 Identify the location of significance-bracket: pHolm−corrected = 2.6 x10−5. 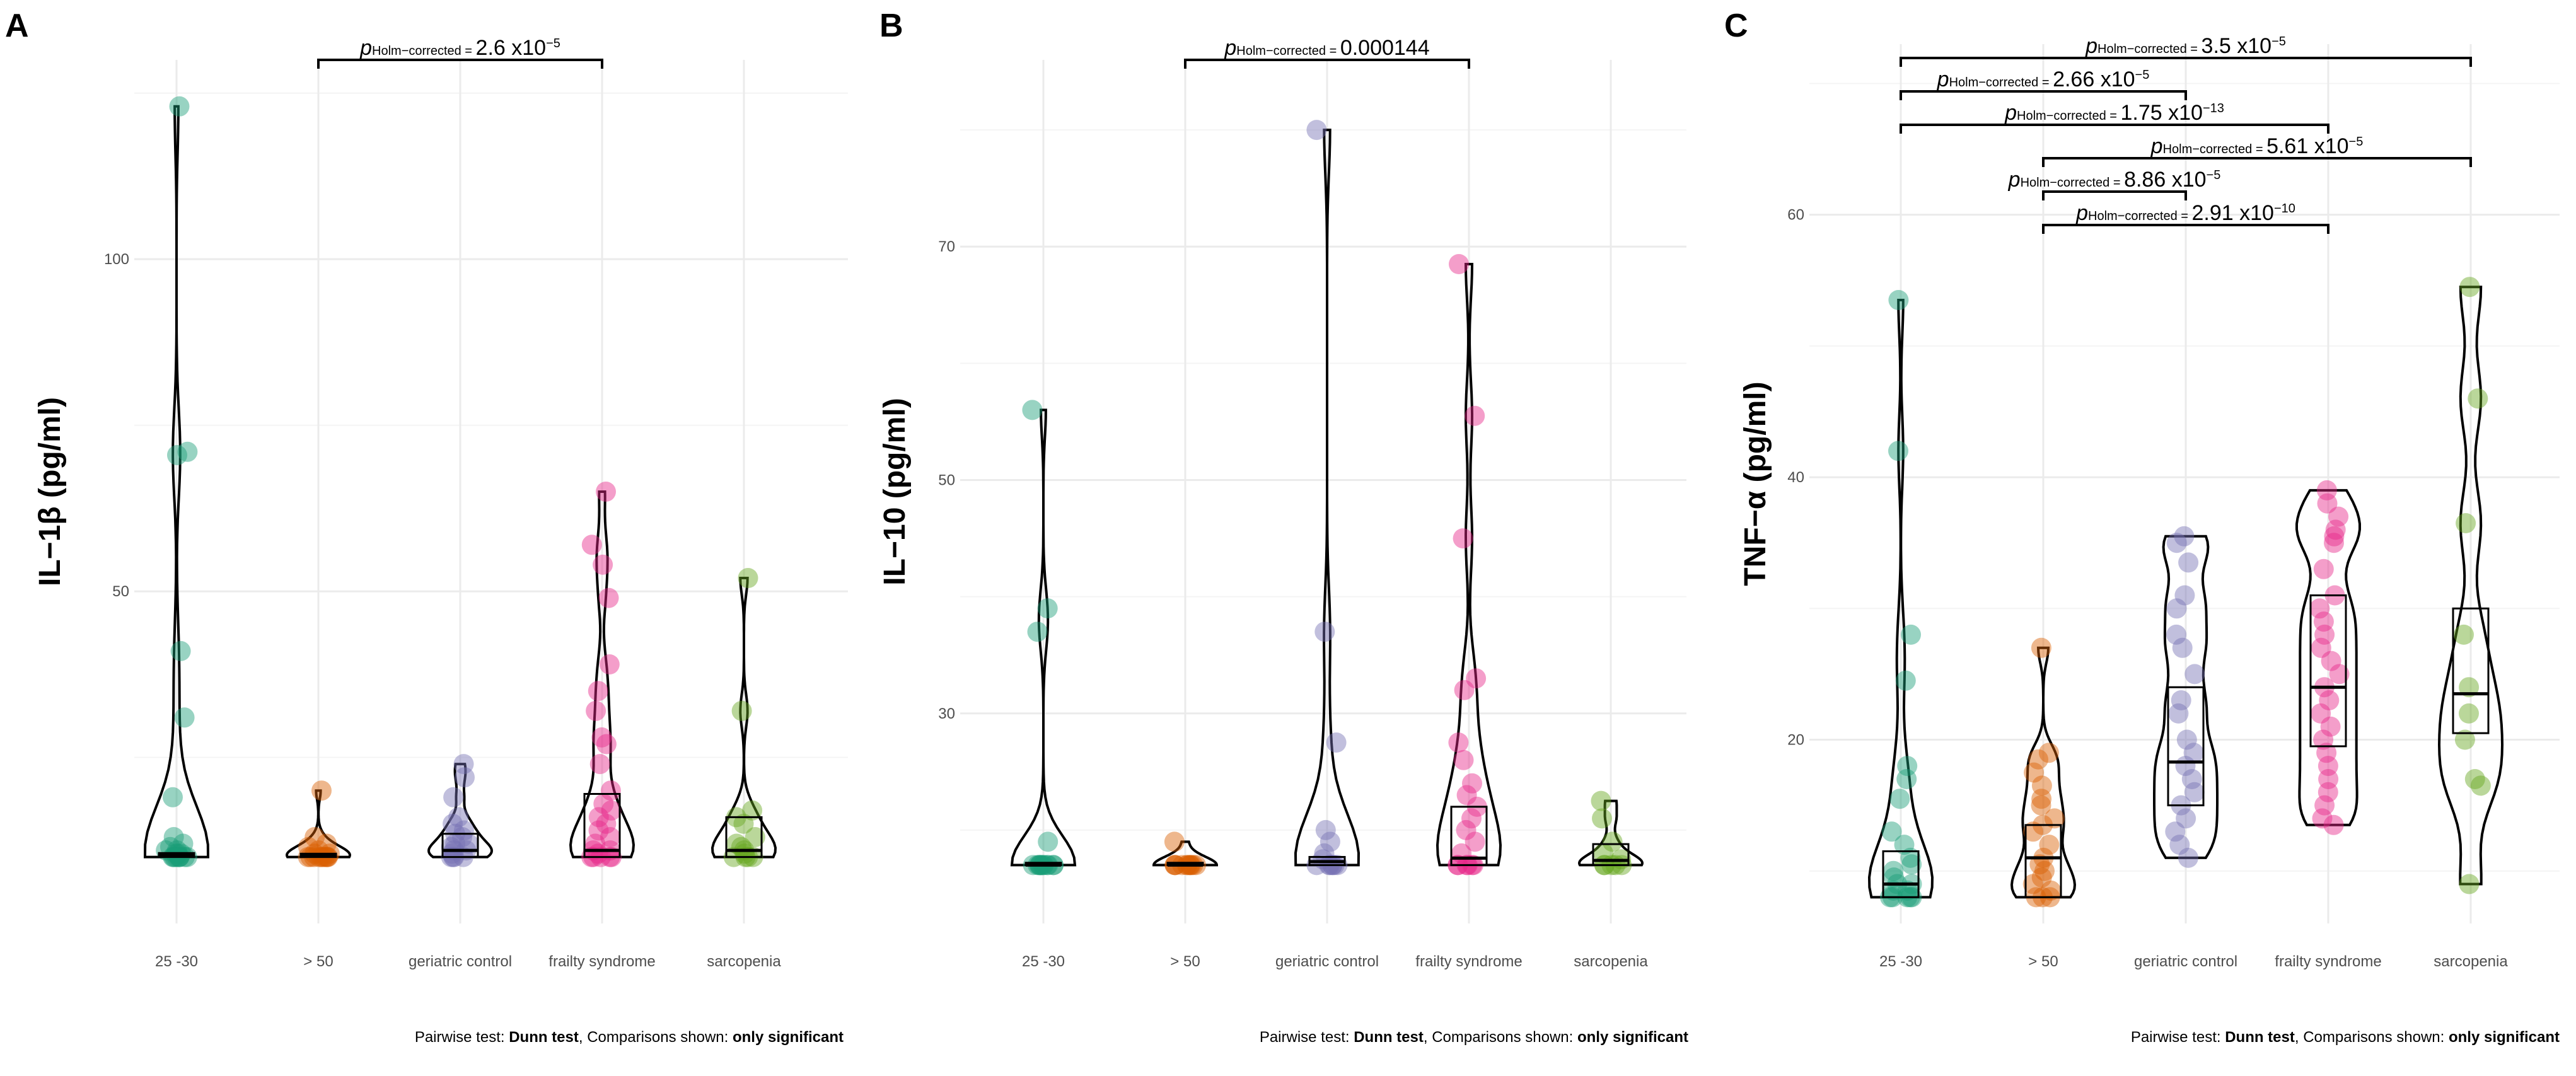
(460, 52).